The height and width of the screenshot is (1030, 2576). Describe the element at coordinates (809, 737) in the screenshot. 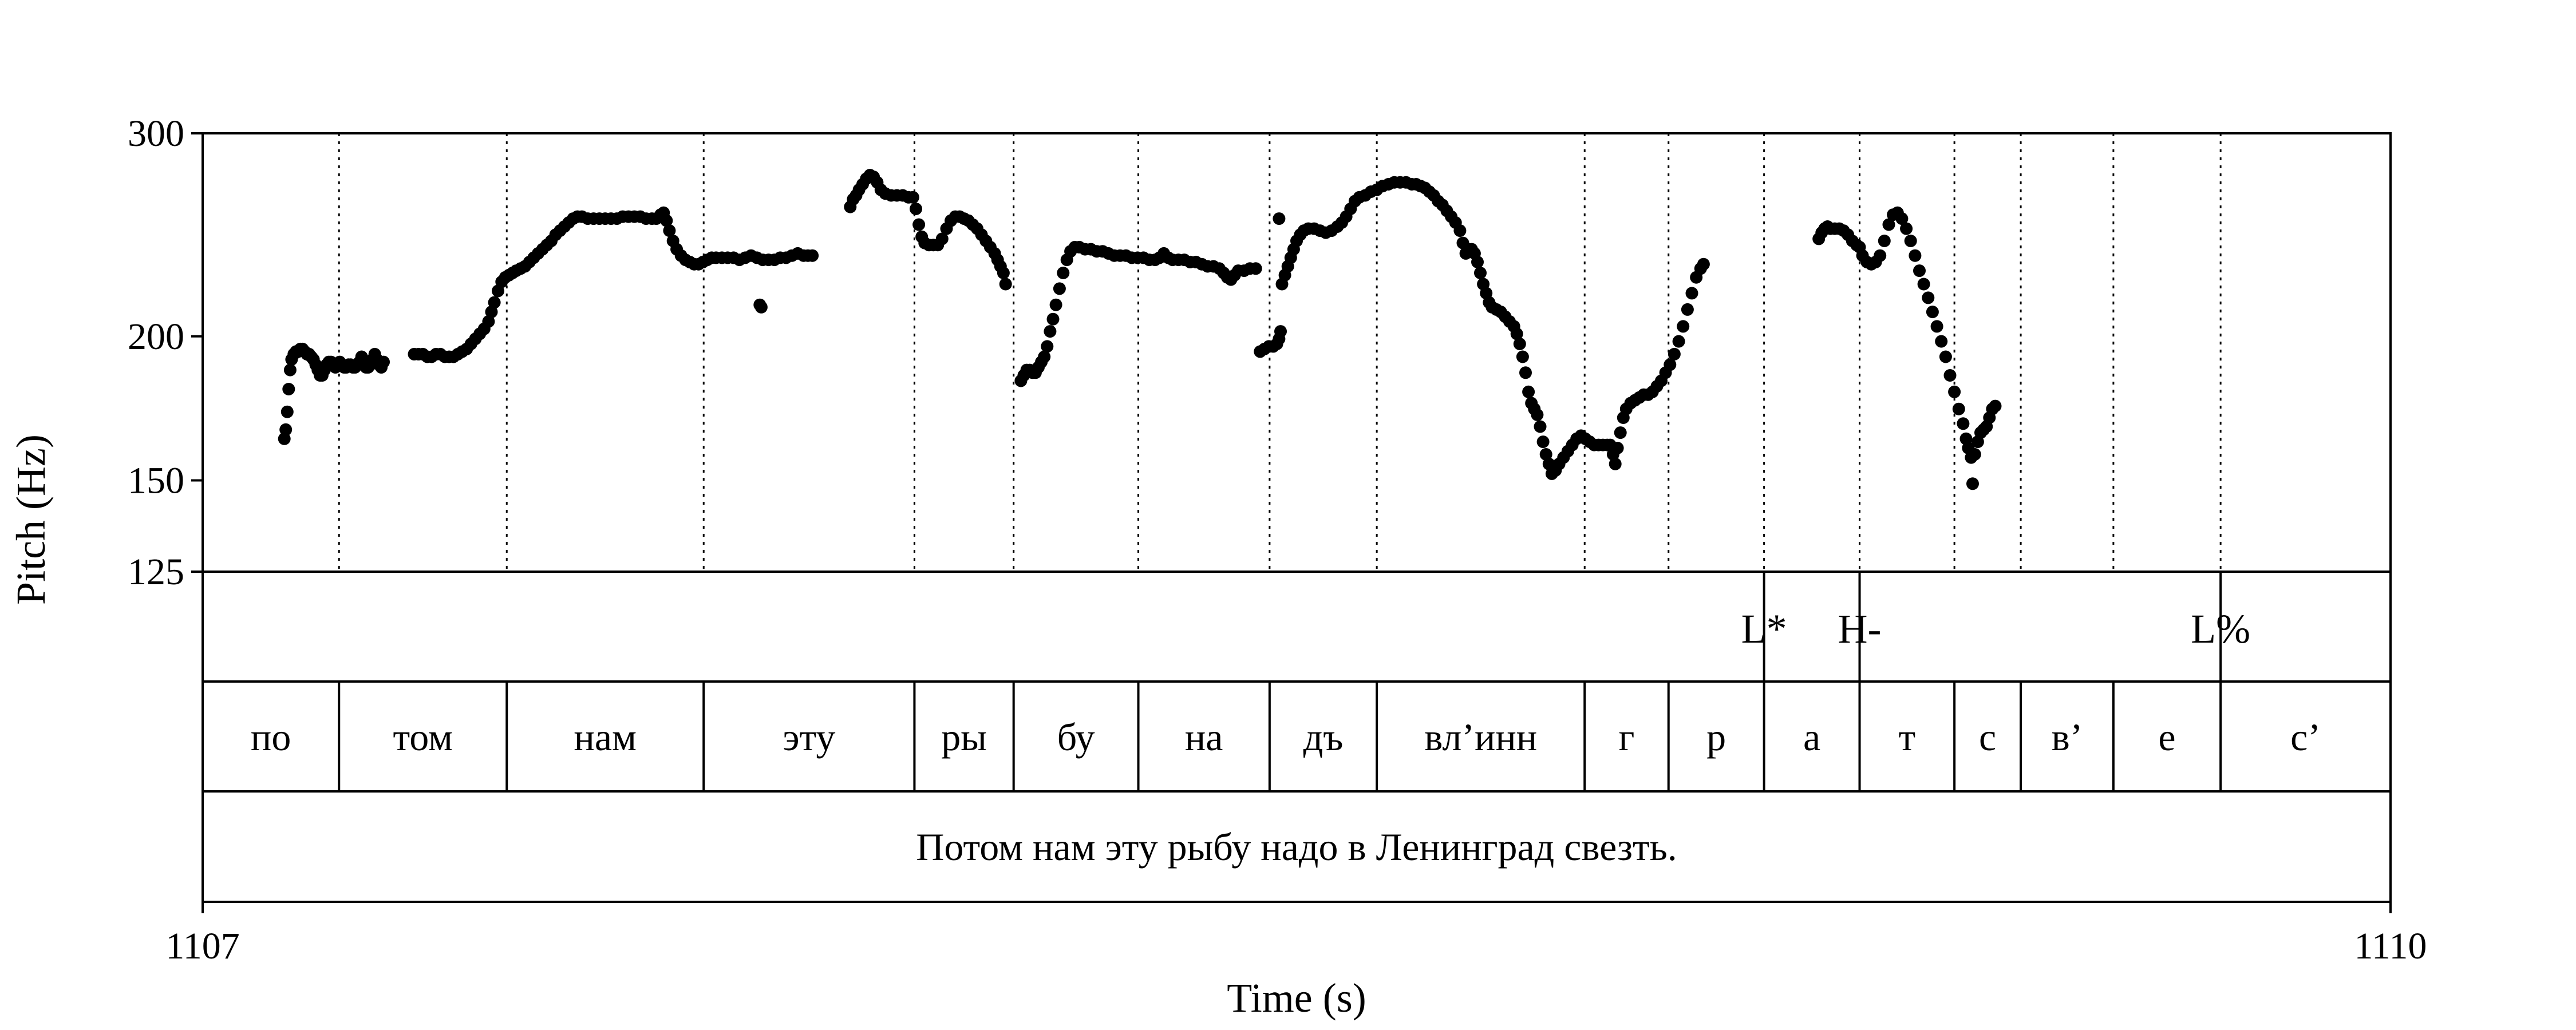

I see `segment-label: эту` at that location.